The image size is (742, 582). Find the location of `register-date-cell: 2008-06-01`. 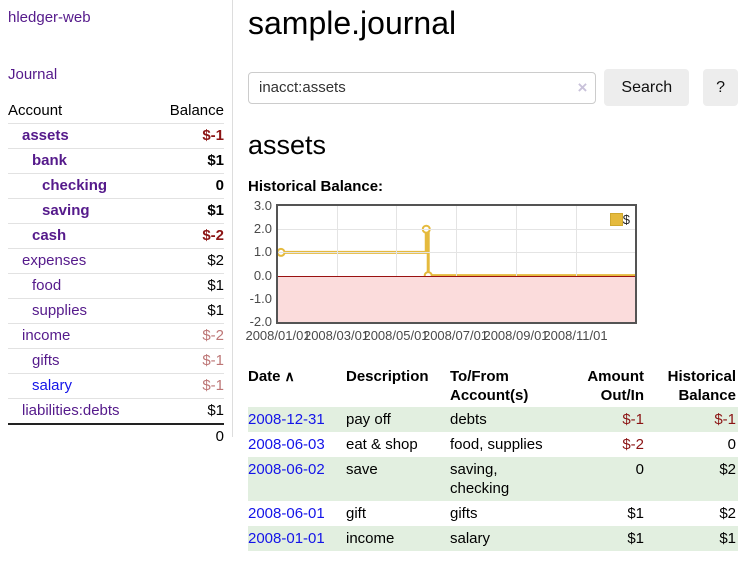

register-date-cell: 2008-06-01 is located at coordinates (297, 513).